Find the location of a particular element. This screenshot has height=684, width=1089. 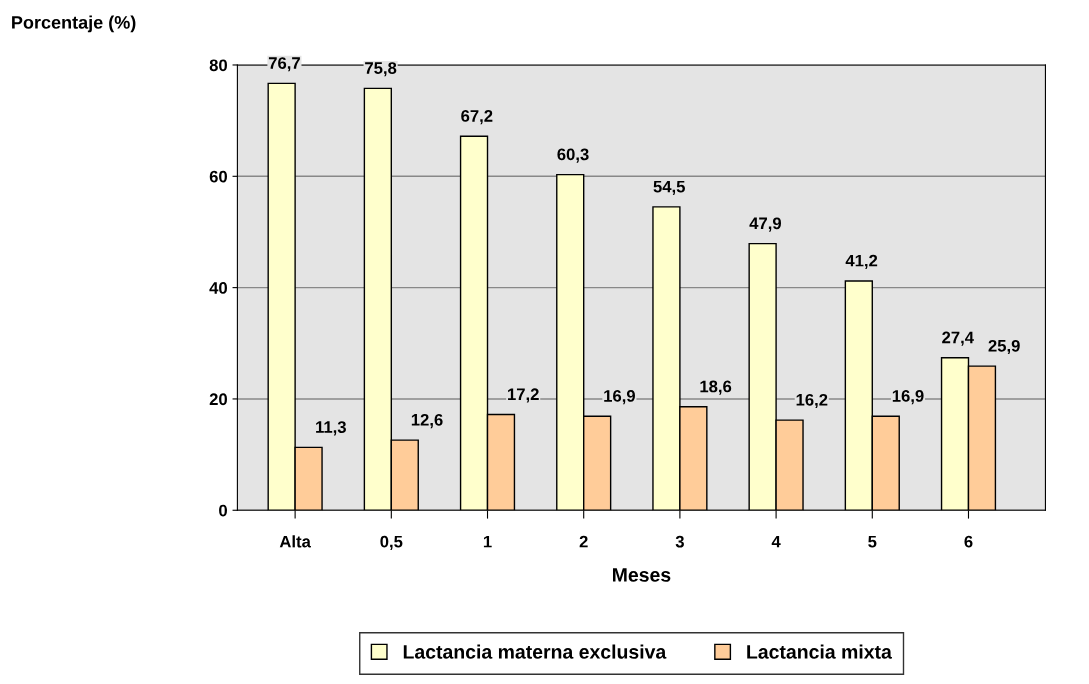

x-tick-label: 2 is located at coordinates (583, 541).